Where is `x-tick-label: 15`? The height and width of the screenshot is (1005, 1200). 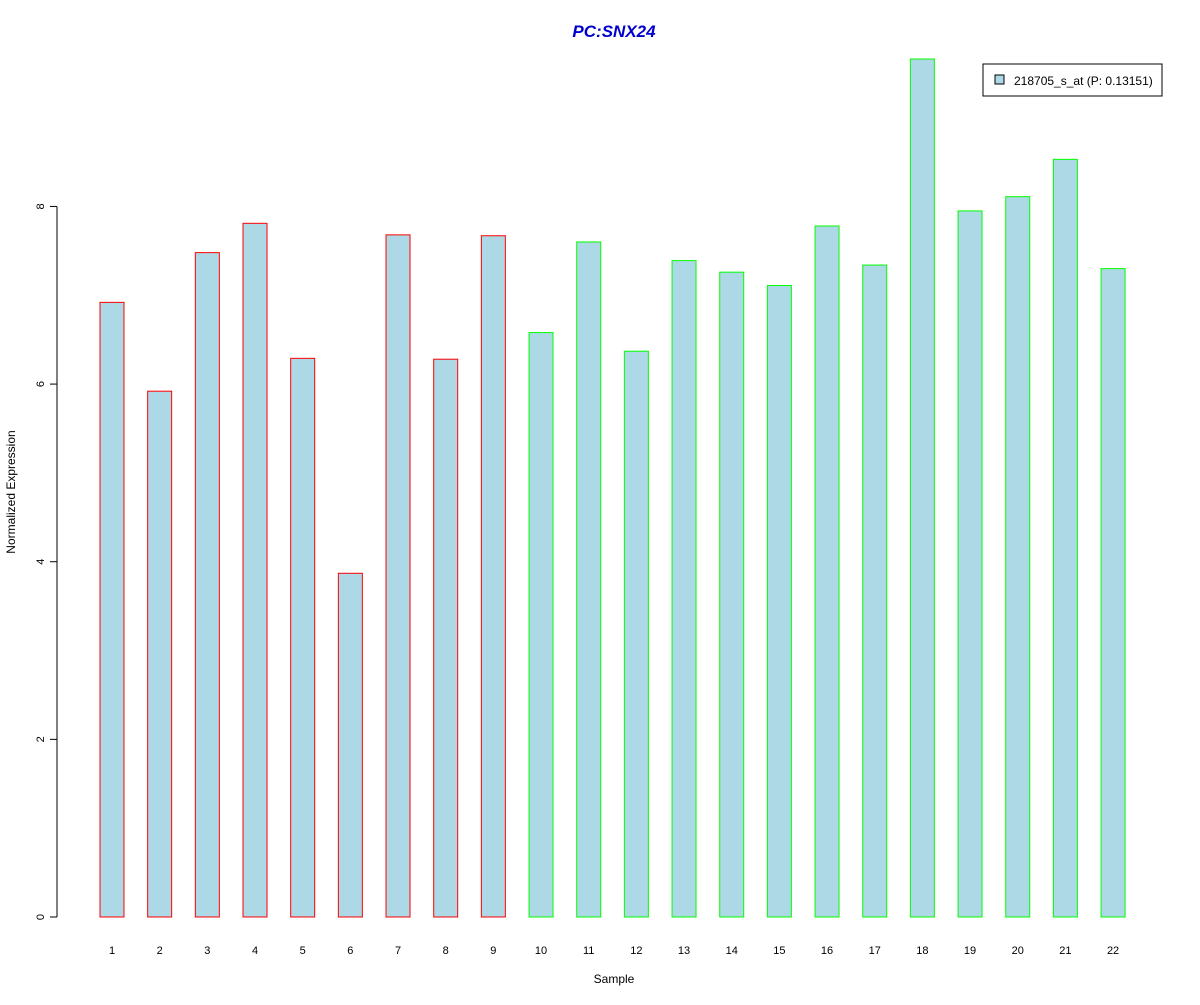
x-tick-label: 15 is located at coordinates (779, 951).